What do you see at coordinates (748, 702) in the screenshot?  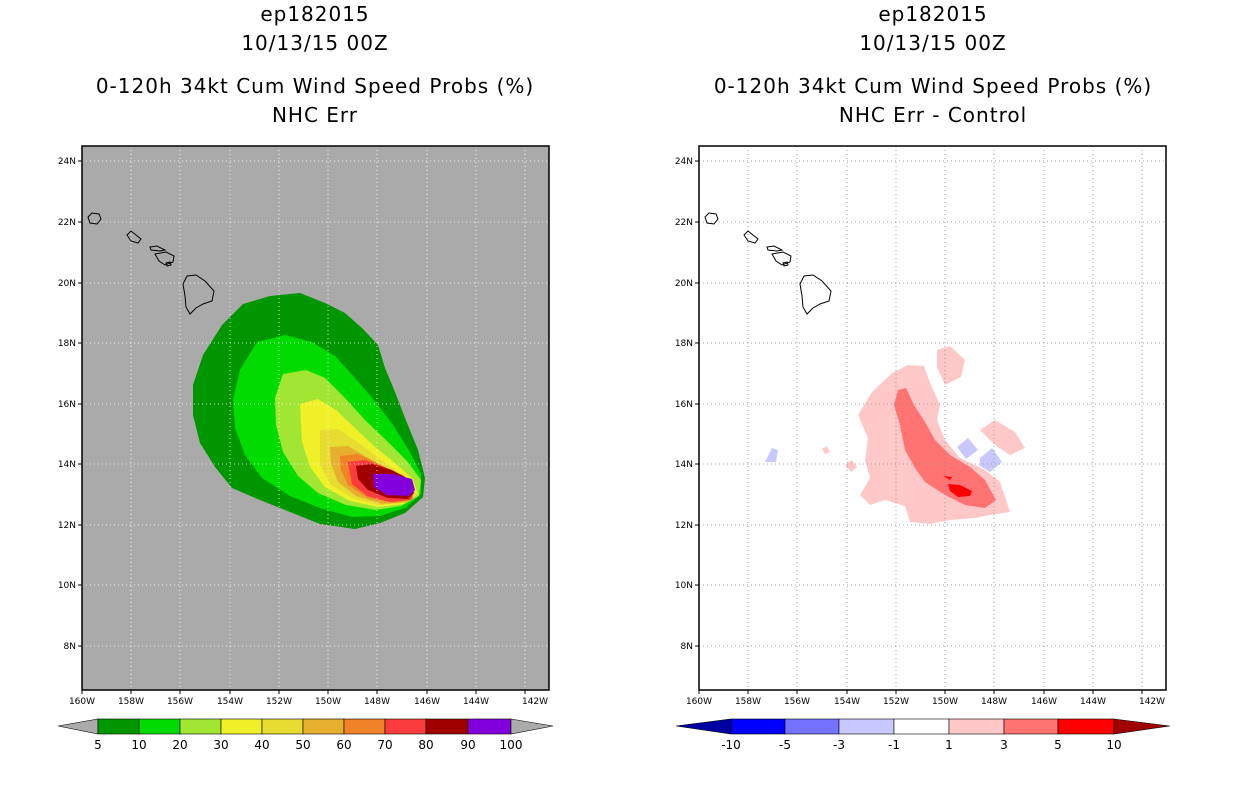 I see `right-lon-label: 158W` at bounding box center [748, 702].